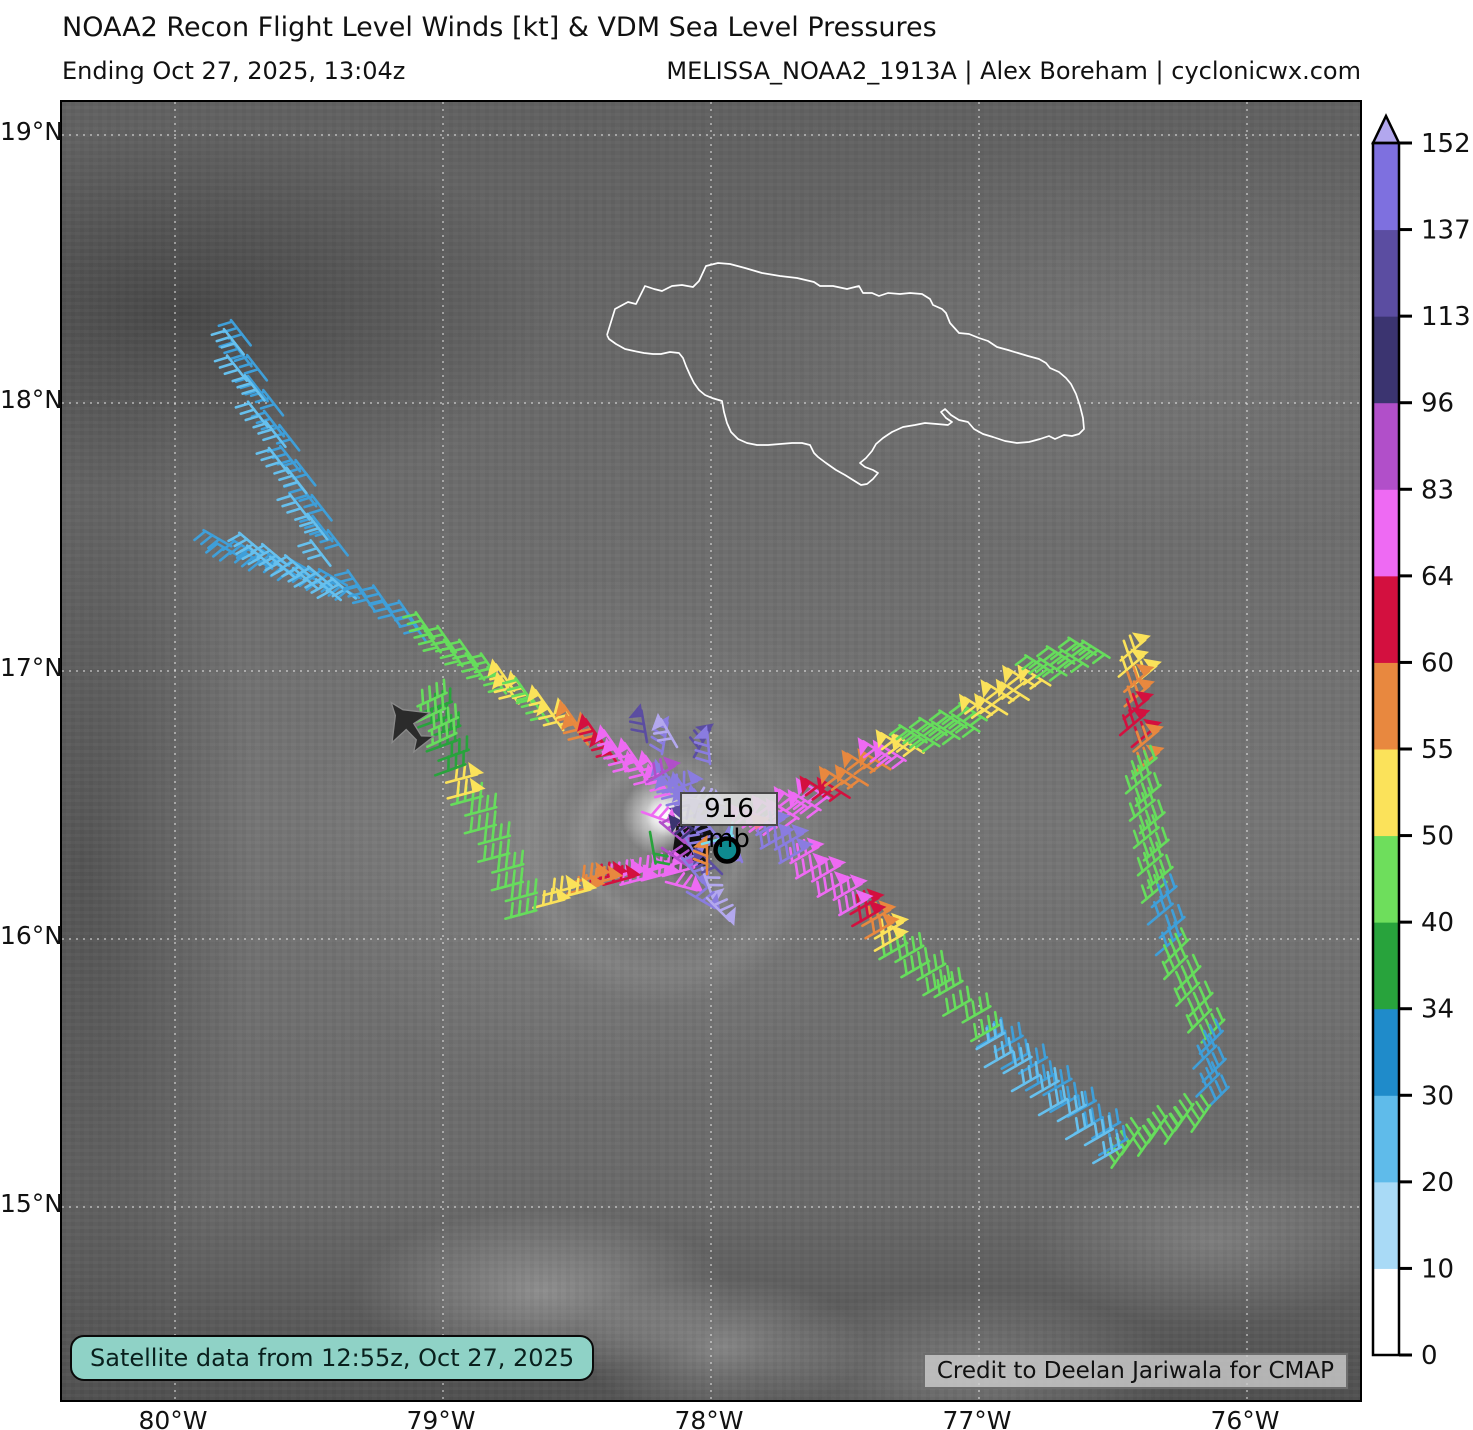 This screenshot has width=1473, height=1430. Describe the element at coordinates (1437, 663) in the screenshot. I see `colorbar-tick-label: 60` at that location.